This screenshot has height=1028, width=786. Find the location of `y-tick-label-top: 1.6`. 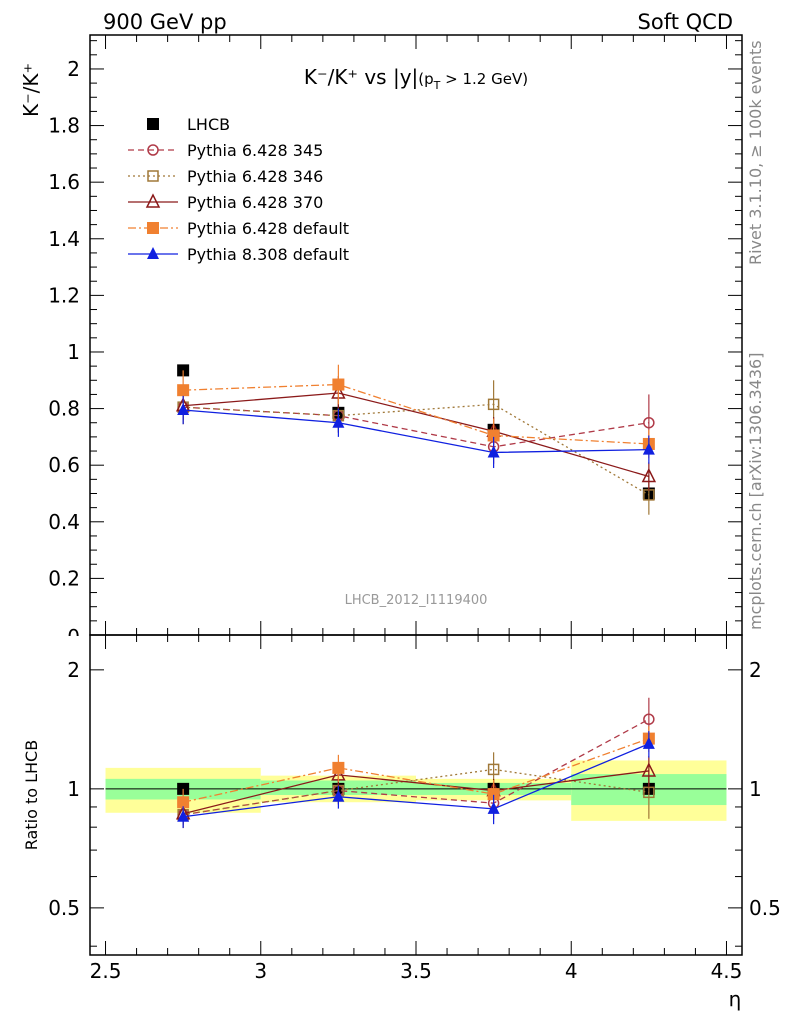

y-tick-label-top: 1.6 is located at coordinates (64, 182).